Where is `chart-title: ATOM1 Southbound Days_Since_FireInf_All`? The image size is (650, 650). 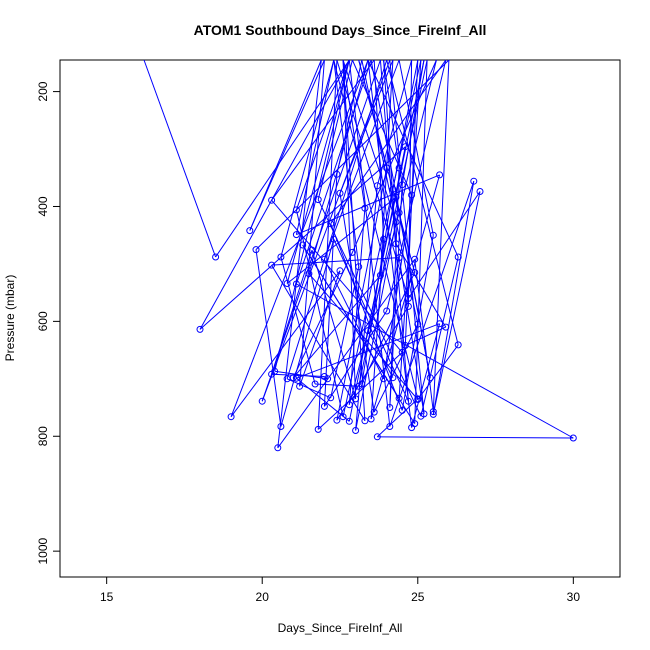 chart-title: ATOM1 Southbound Days_Since_FireInf_All is located at coordinates (340, 30).